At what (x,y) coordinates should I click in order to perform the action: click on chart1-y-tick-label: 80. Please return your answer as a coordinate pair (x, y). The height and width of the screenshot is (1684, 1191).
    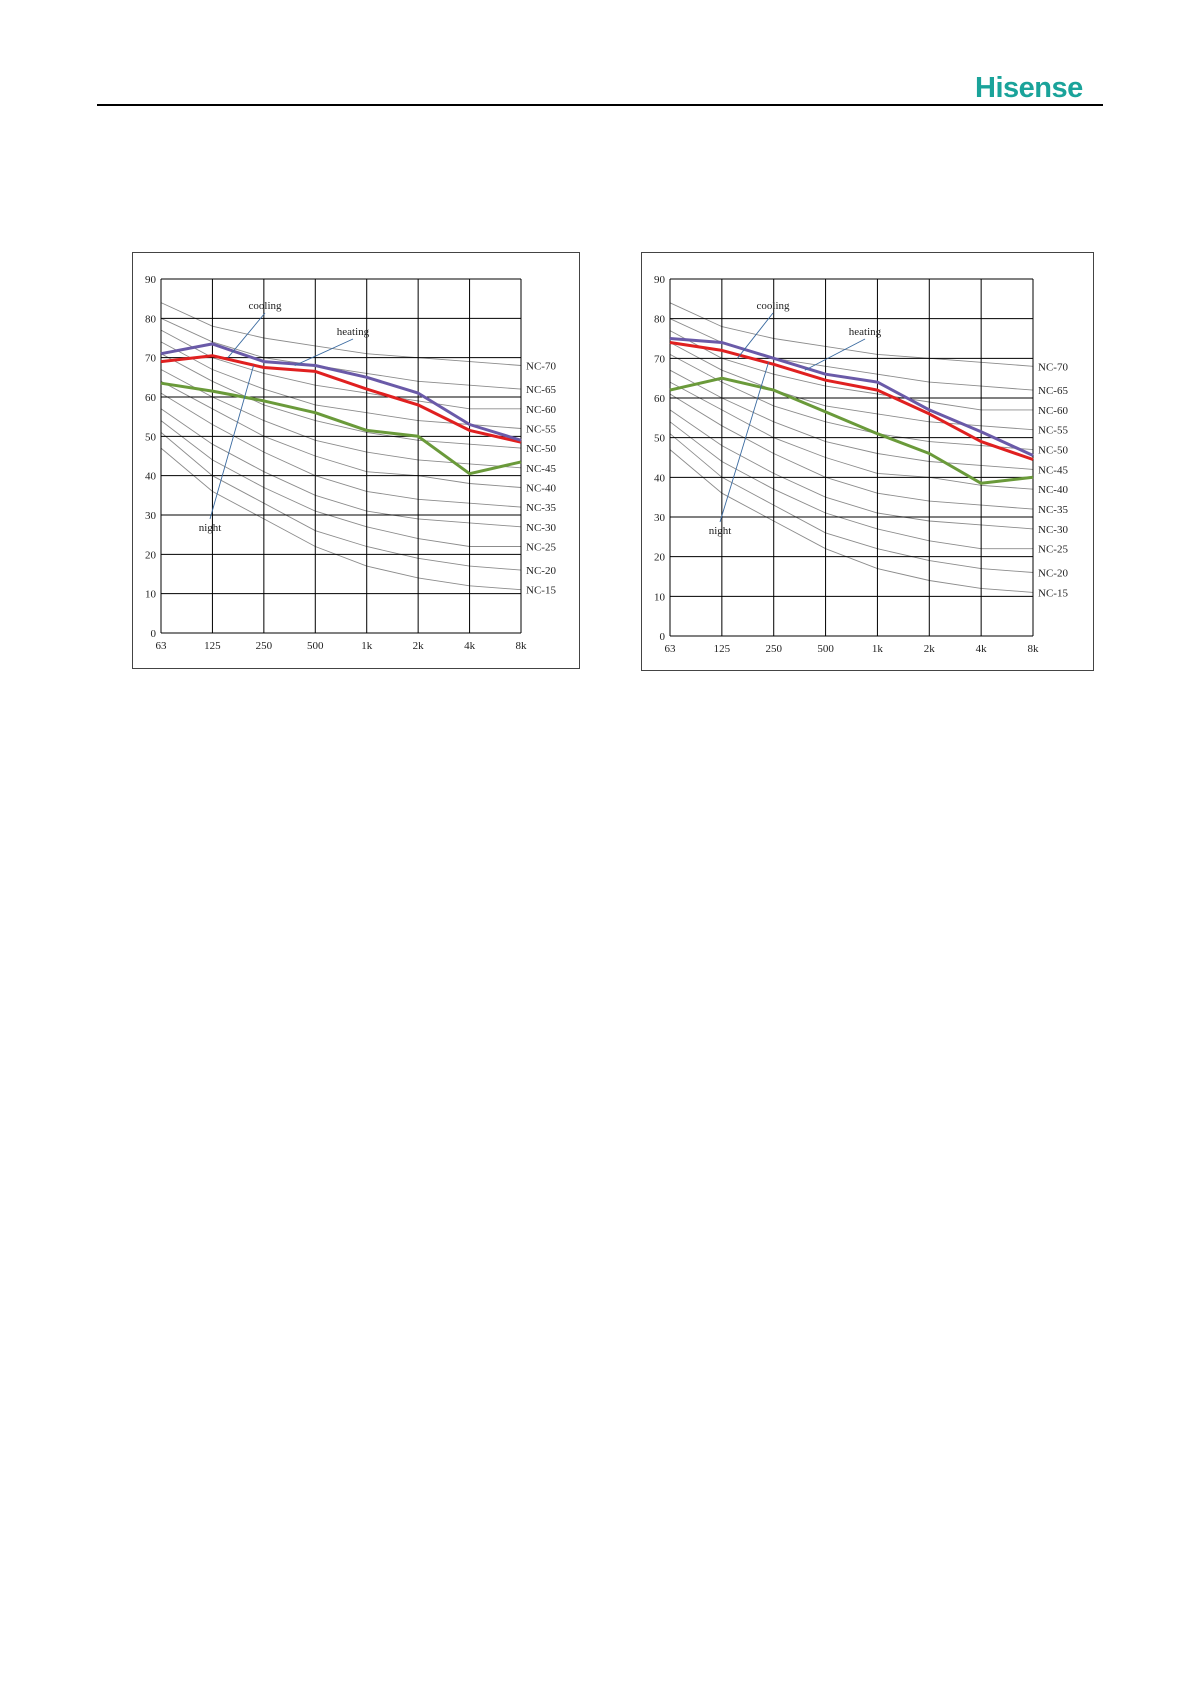
    Looking at the image, I should click on (151, 319).